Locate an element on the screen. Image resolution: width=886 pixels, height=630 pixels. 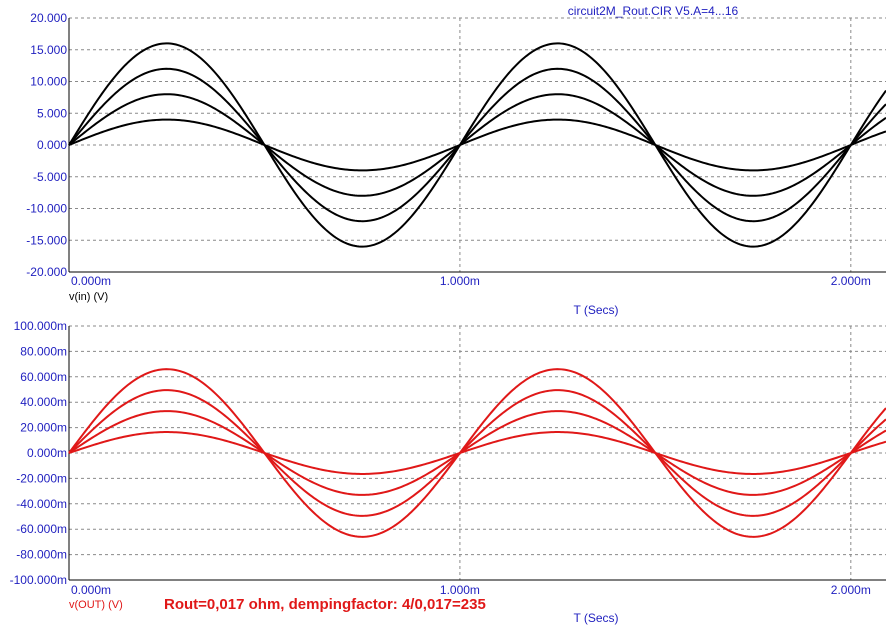
trace-label: v(in) (V) is located at coordinates (88, 297).